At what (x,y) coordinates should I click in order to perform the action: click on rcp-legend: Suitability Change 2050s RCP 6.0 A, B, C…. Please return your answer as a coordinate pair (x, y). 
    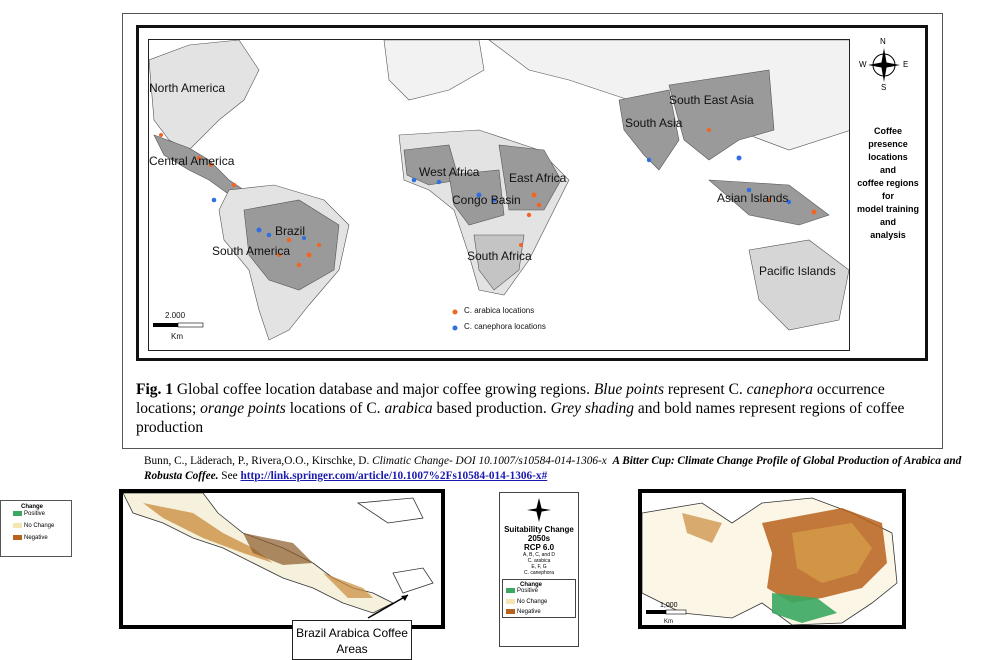
    Looking at the image, I should click on (539, 569).